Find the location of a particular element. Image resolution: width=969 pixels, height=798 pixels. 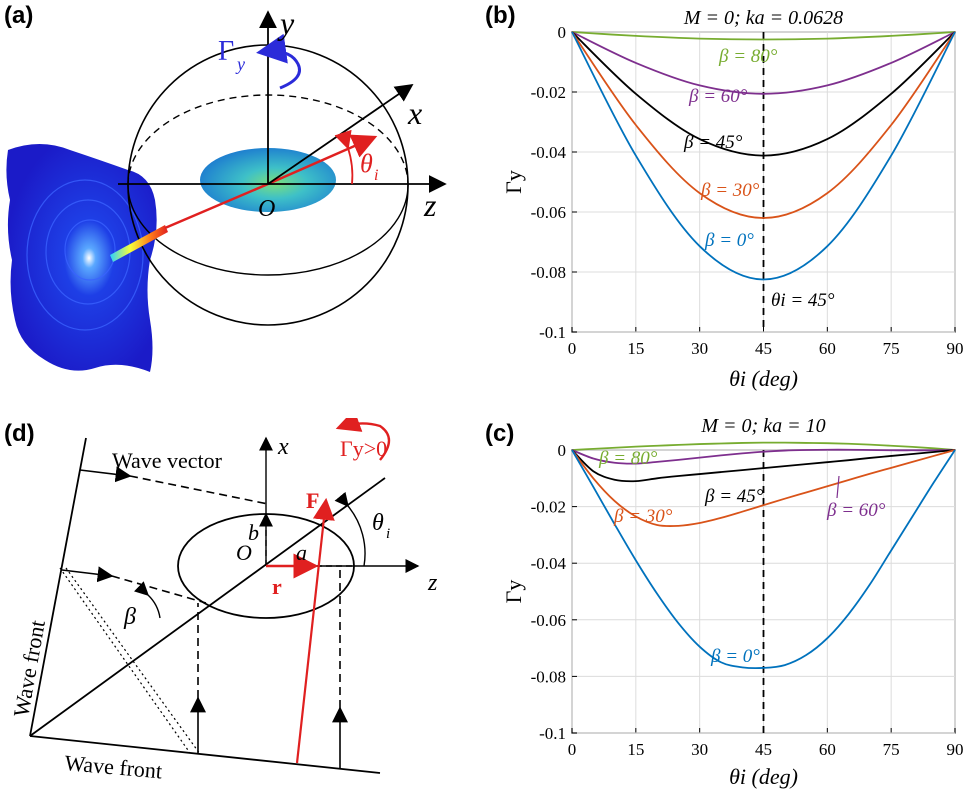

semi-b-label: b is located at coordinates (253, 532).